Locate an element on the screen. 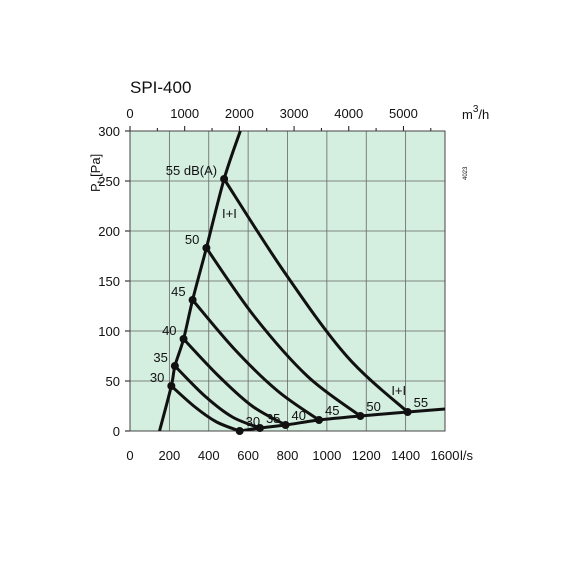 The image size is (576, 576). x-top-tick-label: 4000 is located at coordinates (348, 113).